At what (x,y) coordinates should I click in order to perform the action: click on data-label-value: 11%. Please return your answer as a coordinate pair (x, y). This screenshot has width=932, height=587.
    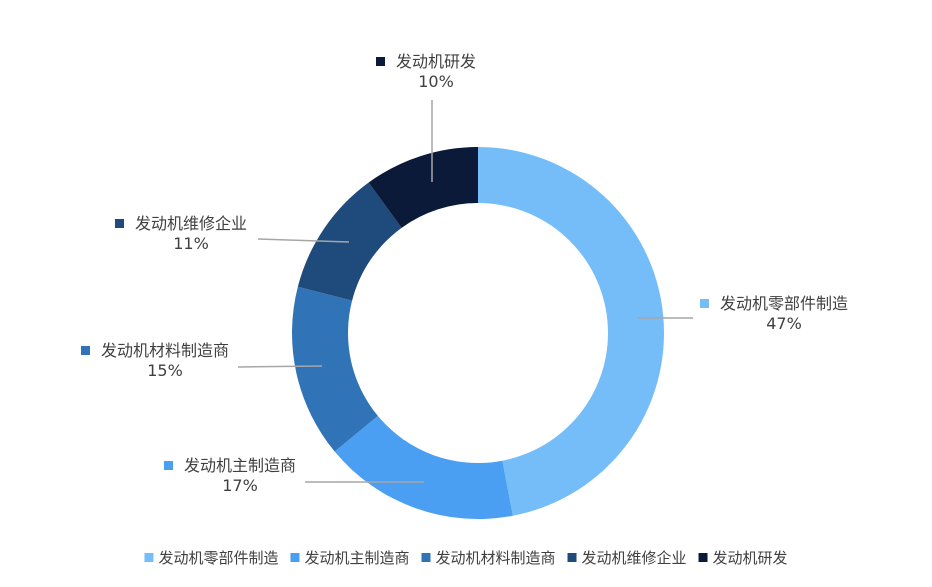
    Looking at the image, I should click on (191, 243).